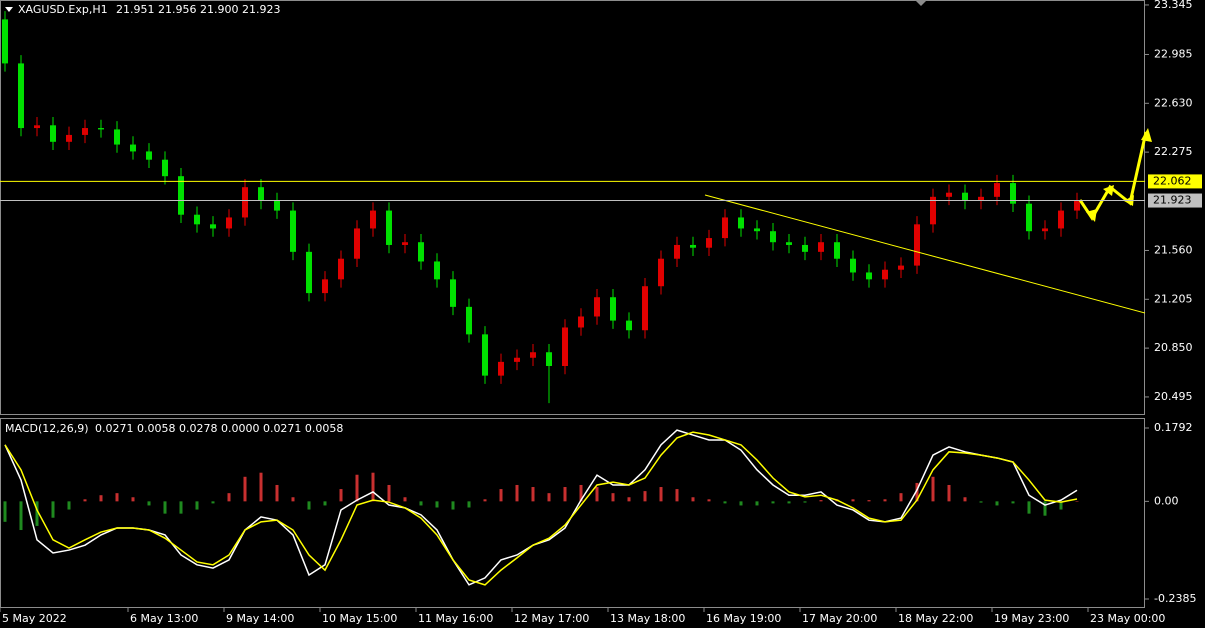 The width and height of the screenshot is (1205, 628). What do you see at coordinates (359, 618) in the screenshot?
I see `x-tick-label: 10 May 15:00` at bounding box center [359, 618].